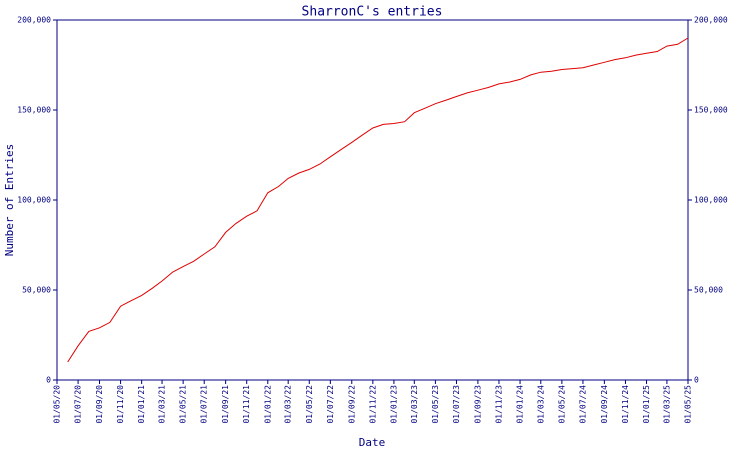  I want to click on x-tick-label: 01/01/25, so click(646, 404).